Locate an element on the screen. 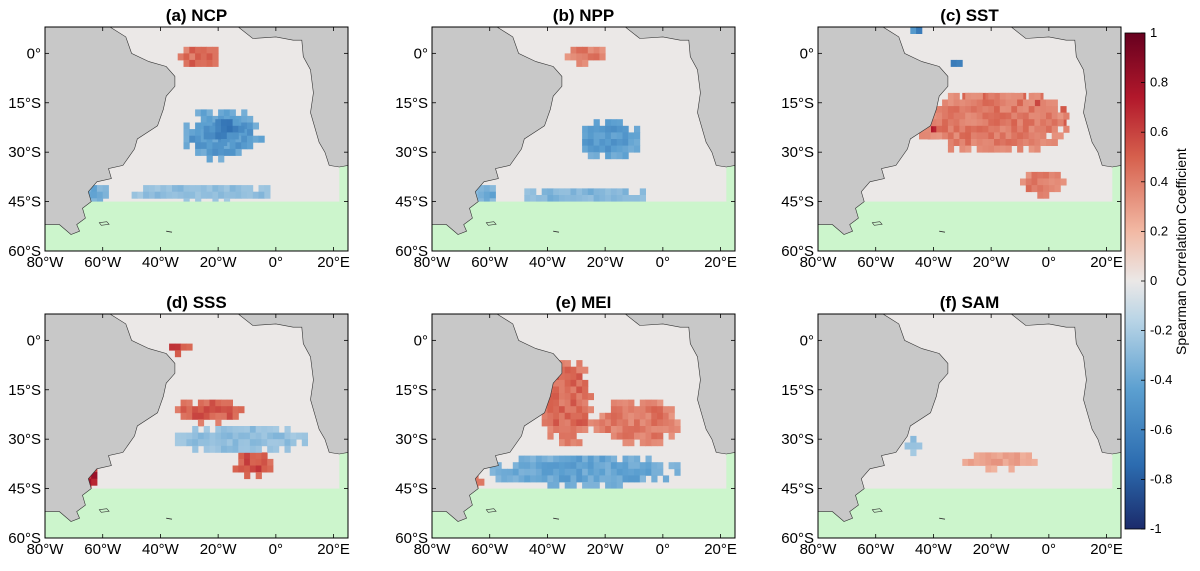 This screenshot has width=1200, height=571. y-tick-label: 60°S is located at coordinates (24, 251).